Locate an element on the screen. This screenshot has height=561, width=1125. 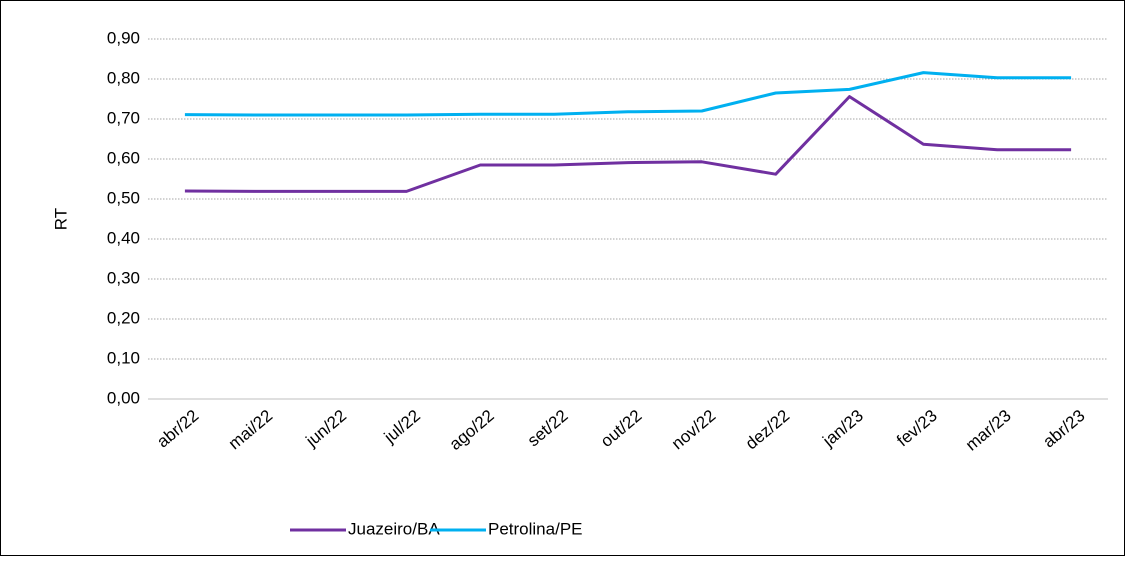
y-tick-label: 0,20 is located at coordinates (123, 317).